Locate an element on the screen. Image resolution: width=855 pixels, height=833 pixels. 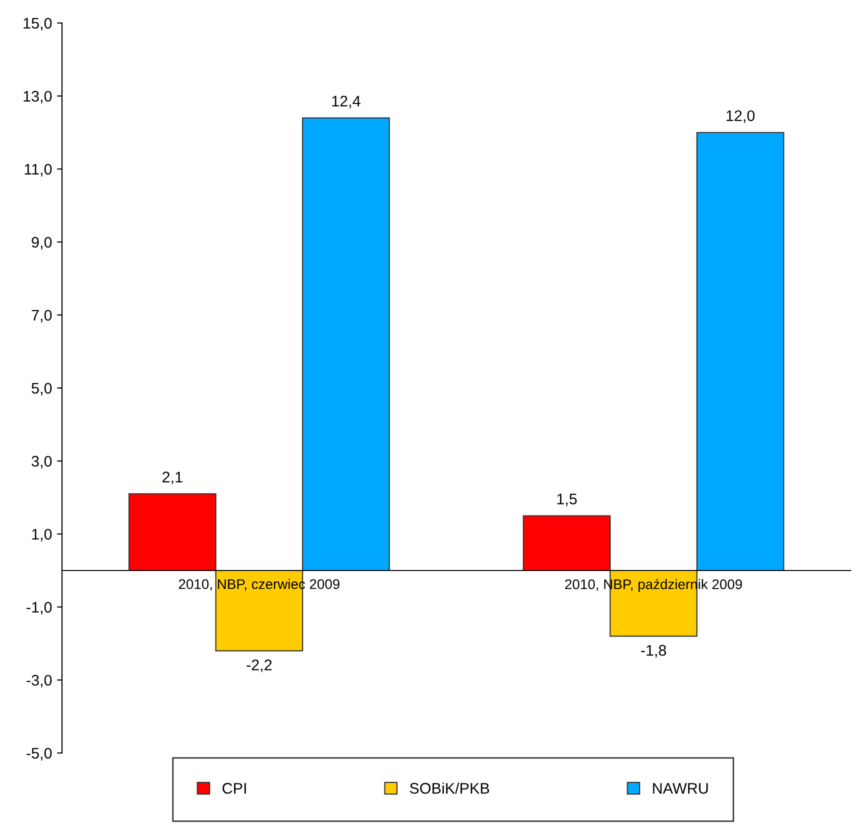
y-tick-label: 11,0 is located at coordinates (38, 170).